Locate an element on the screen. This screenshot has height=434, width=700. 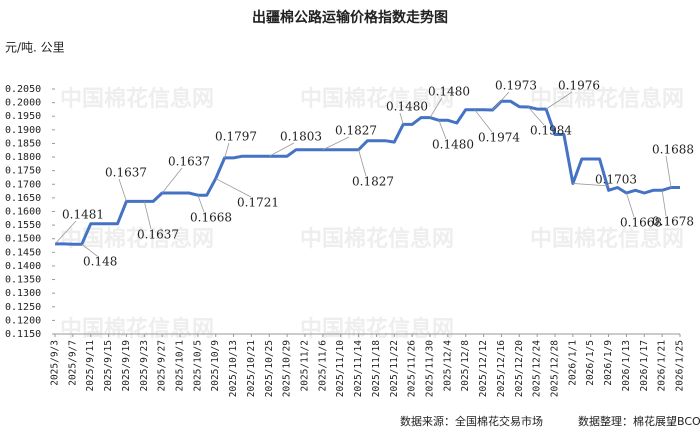
y-tick-label: 0.1200 is located at coordinates (23, 320).